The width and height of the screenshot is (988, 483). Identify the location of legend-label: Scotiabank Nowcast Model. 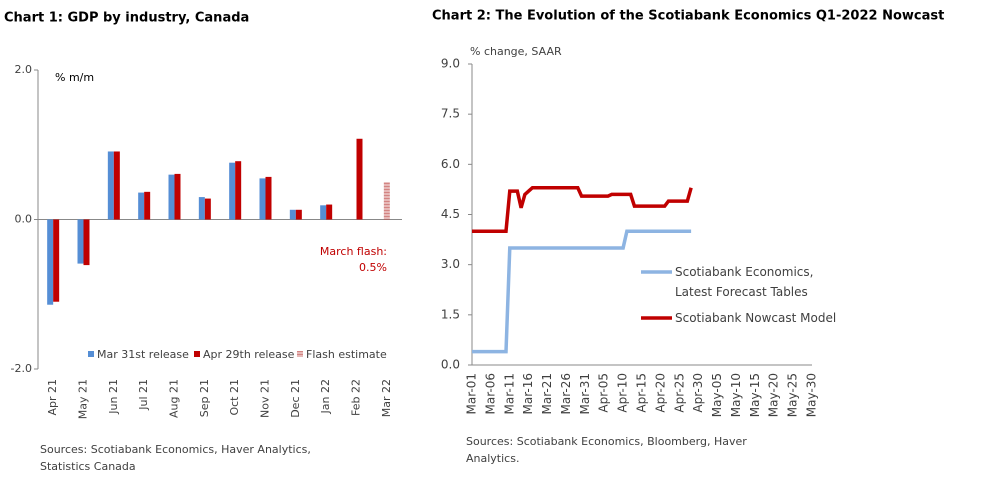
(756, 318).